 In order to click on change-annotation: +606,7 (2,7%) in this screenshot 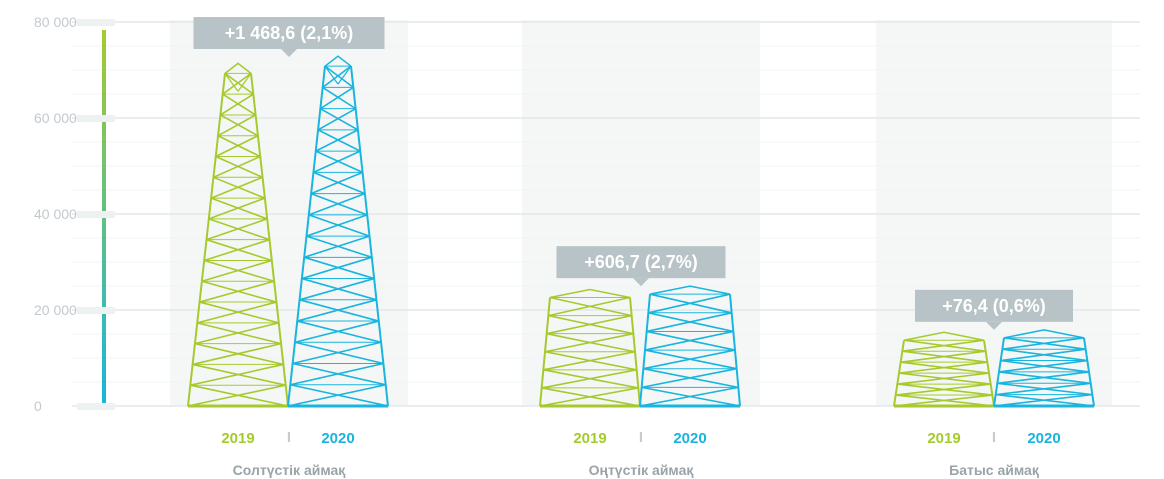, I will do `click(641, 266)`.